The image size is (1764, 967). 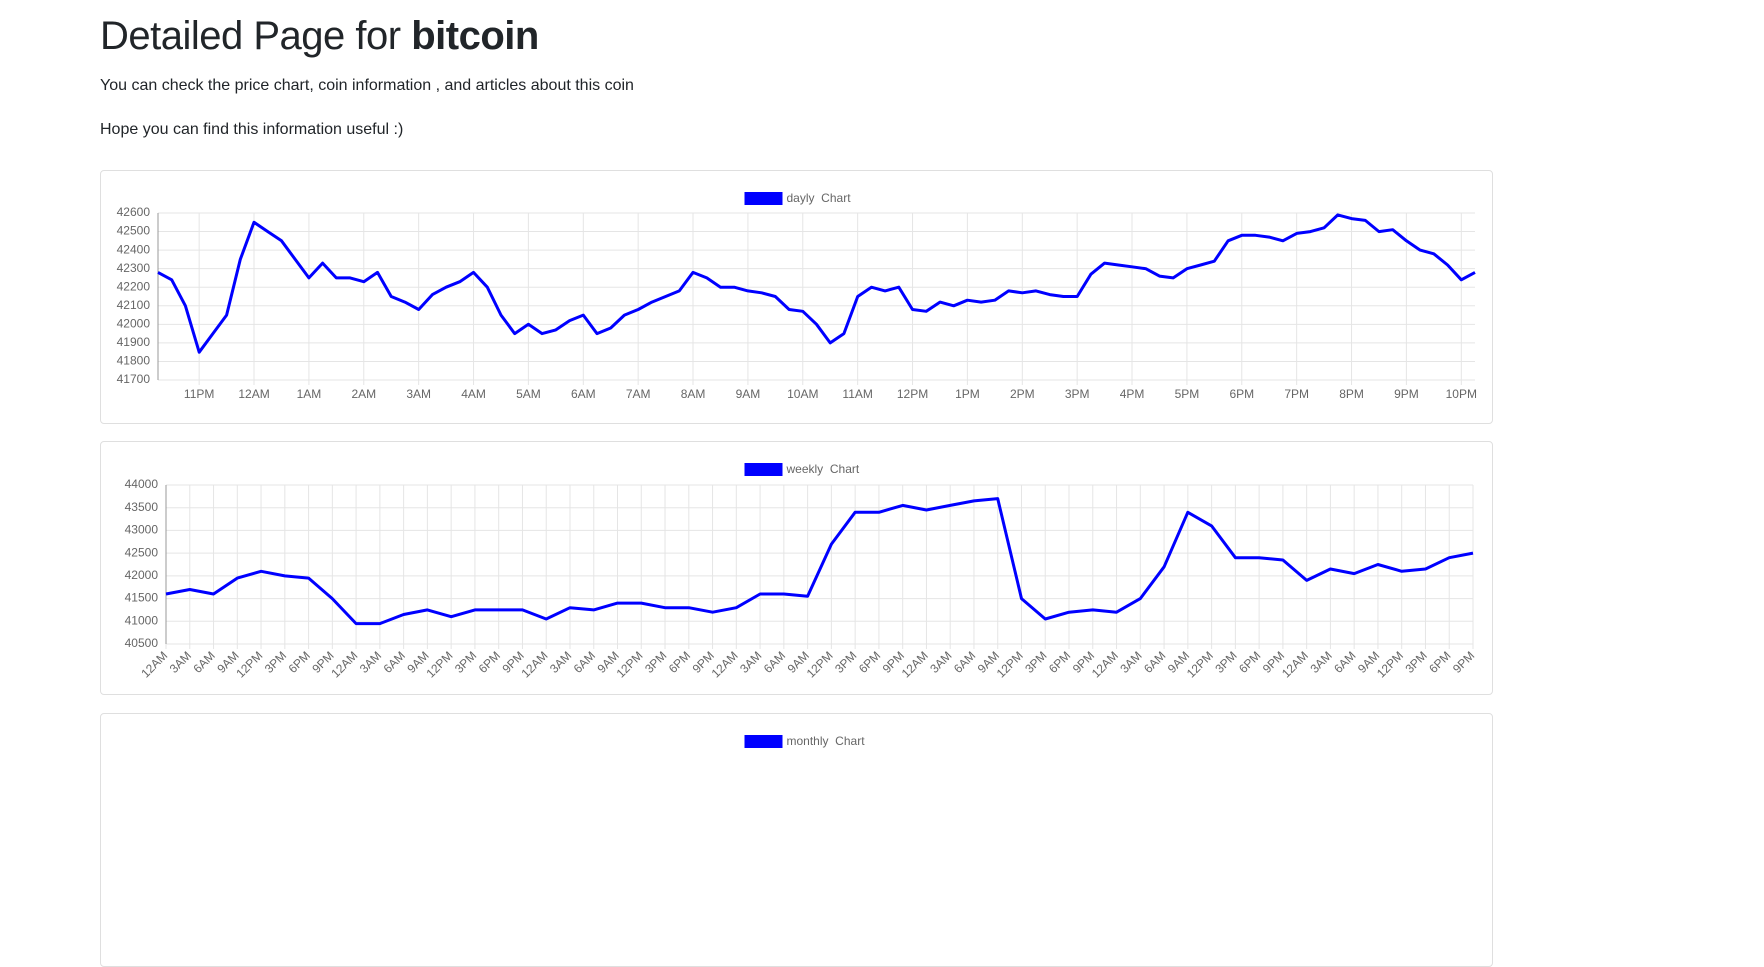 I want to click on x-tick-label: 10PM, so click(x=1461, y=394).